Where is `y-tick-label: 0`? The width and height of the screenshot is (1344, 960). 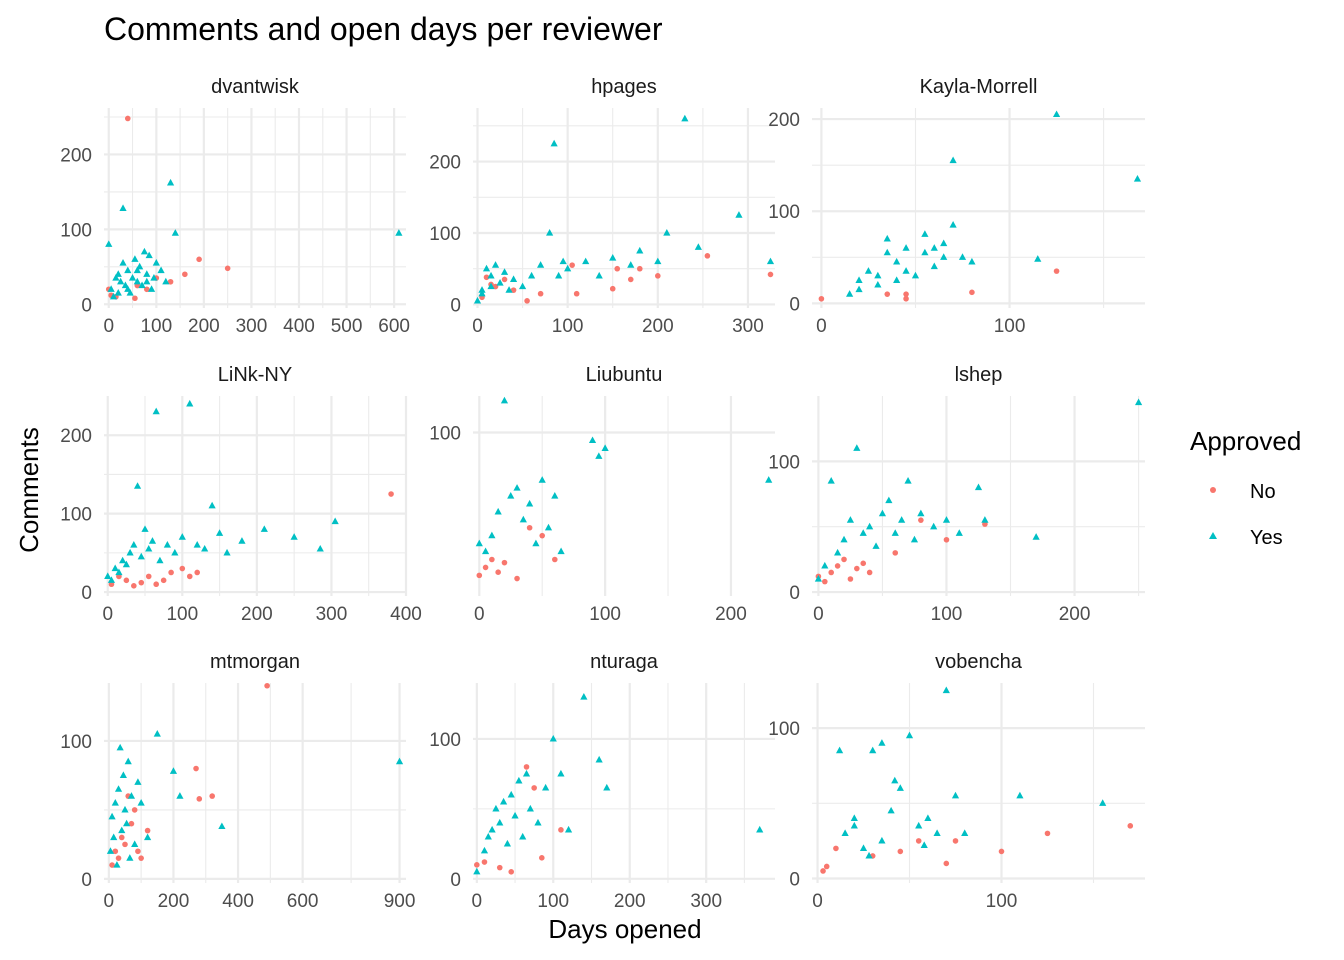 y-tick-label: 0 is located at coordinates (794, 593).